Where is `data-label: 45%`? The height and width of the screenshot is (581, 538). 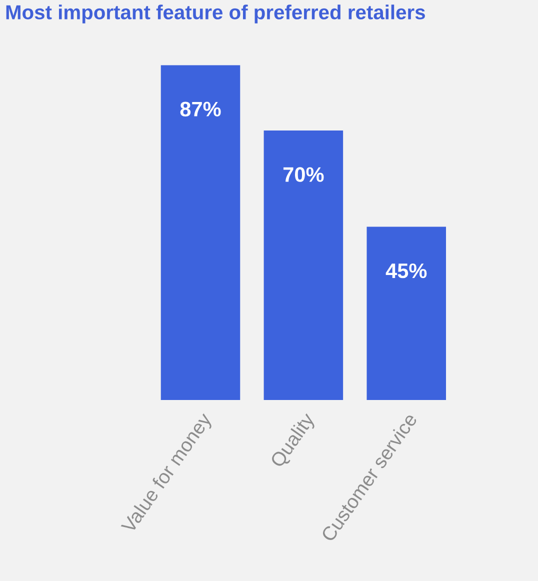 data-label: 45% is located at coordinates (406, 270).